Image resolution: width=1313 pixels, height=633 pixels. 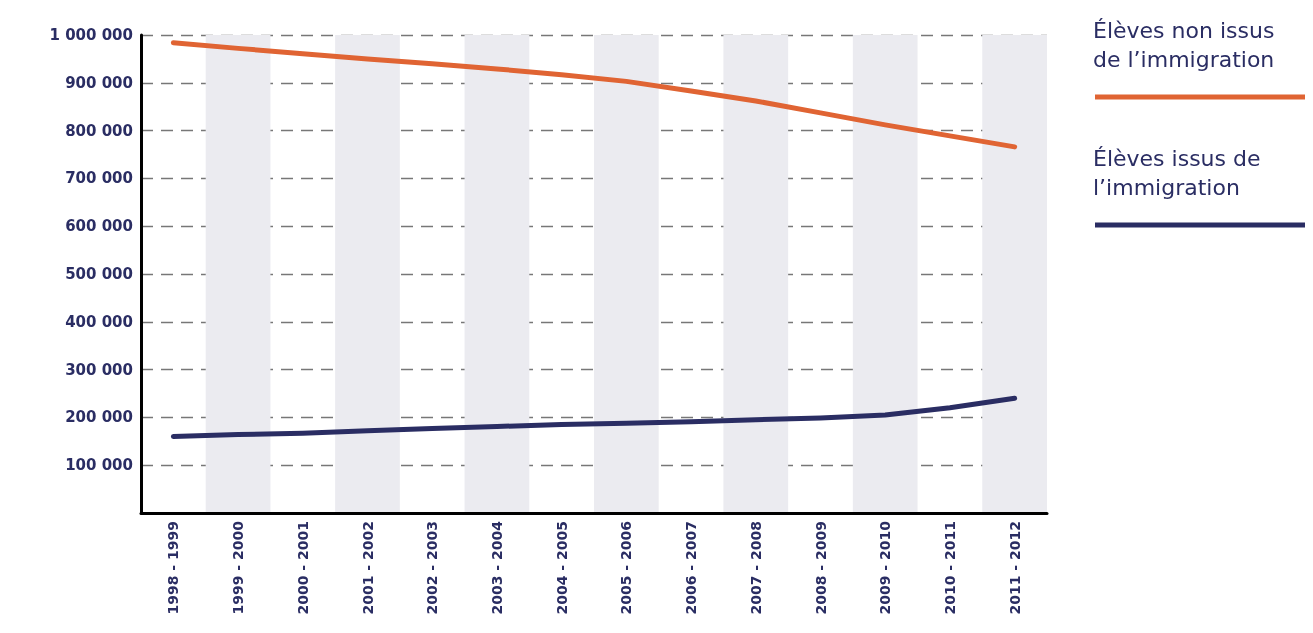 What do you see at coordinates (99, 226) in the screenshot?
I see `y-tick-label: 600 000` at bounding box center [99, 226].